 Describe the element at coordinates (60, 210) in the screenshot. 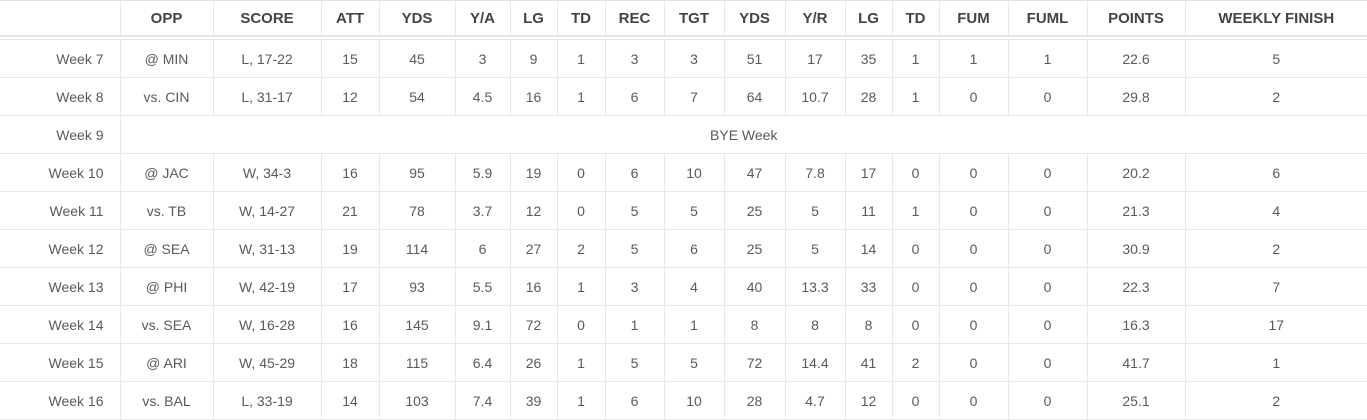

I see `week-label: Week 11` at that location.